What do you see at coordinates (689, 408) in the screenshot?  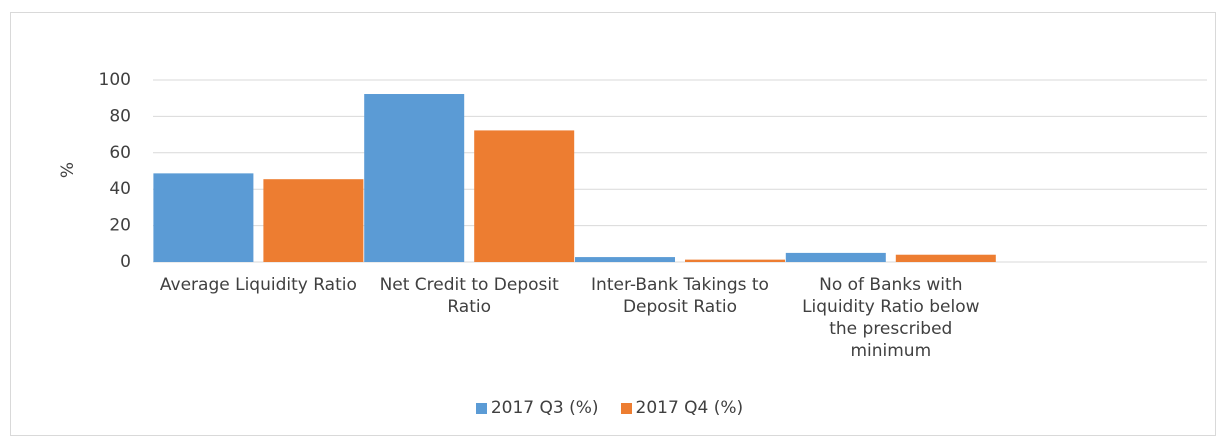 I see `legend-label: 2017 Q4 (%)` at bounding box center [689, 408].